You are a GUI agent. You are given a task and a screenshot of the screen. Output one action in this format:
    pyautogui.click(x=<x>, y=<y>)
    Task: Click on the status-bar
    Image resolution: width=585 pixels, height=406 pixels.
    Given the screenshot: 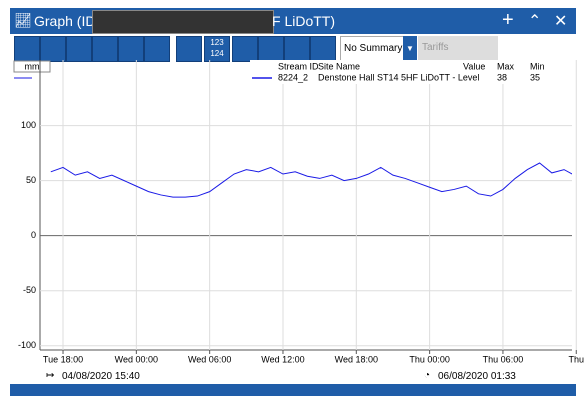 What is the action you would take?
    pyautogui.click(x=293, y=390)
    